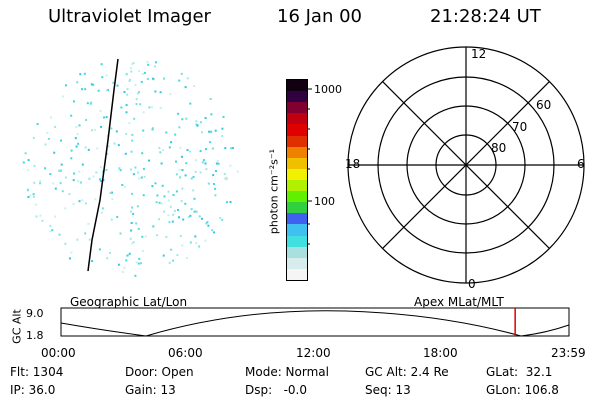 This screenshot has height=400, width=600. I want to click on geographic-title: Geographic Lat/Lon, so click(129, 302).